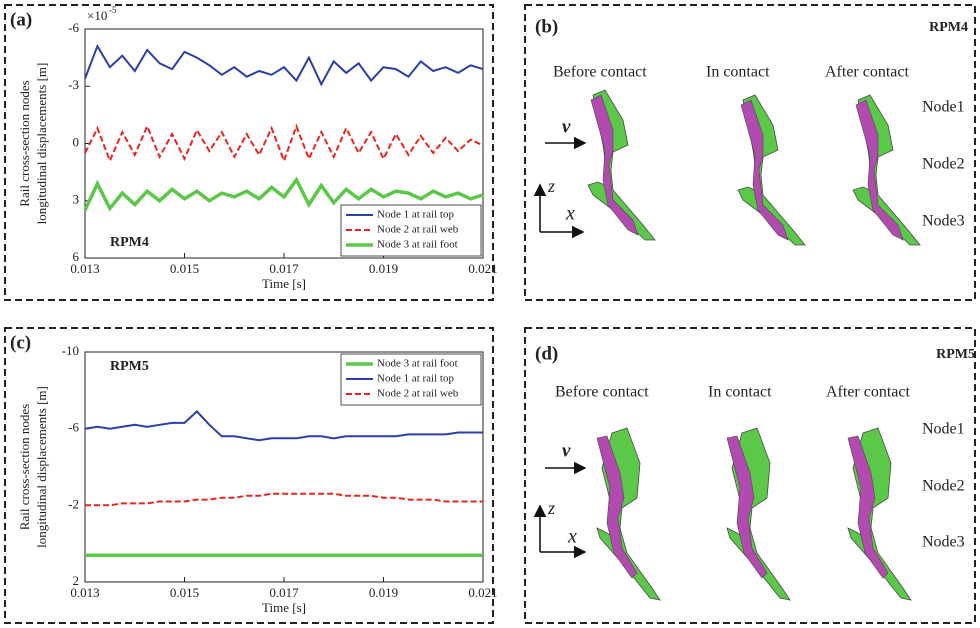 The height and width of the screenshot is (628, 980). What do you see at coordinates (76, 256) in the screenshot?
I see `y-tick-label: 6` at bounding box center [76, 256].